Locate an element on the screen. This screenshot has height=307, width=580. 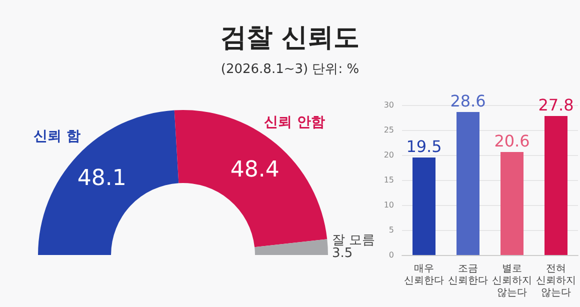
y-tick-label: 25 is located at coordinates (389, 130).